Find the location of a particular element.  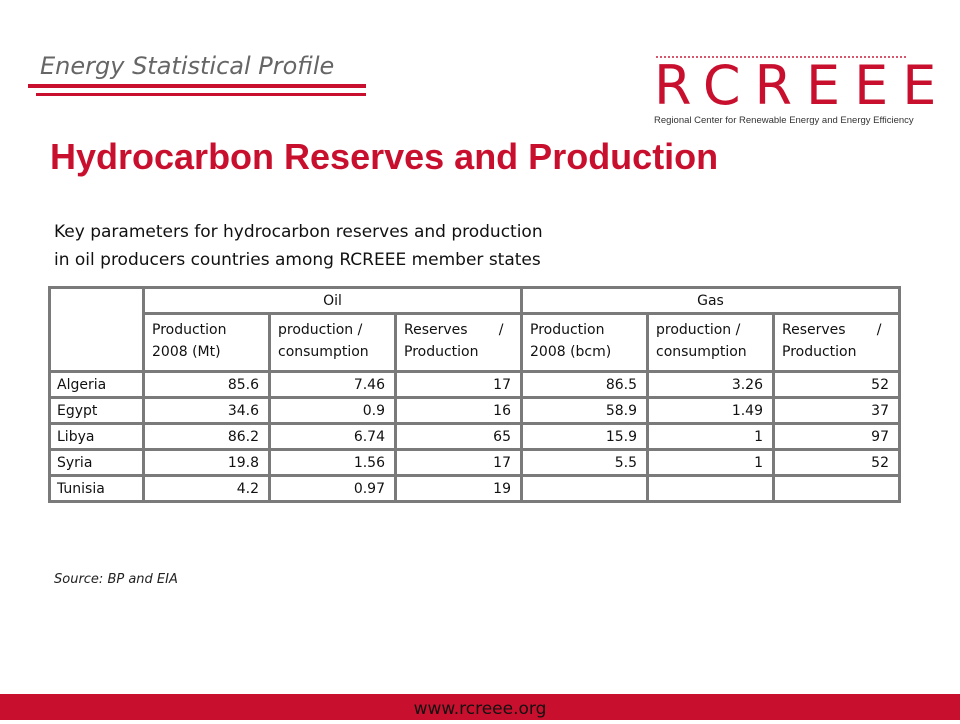

value-cell: 1.49 is located at coordinates (710, 410).